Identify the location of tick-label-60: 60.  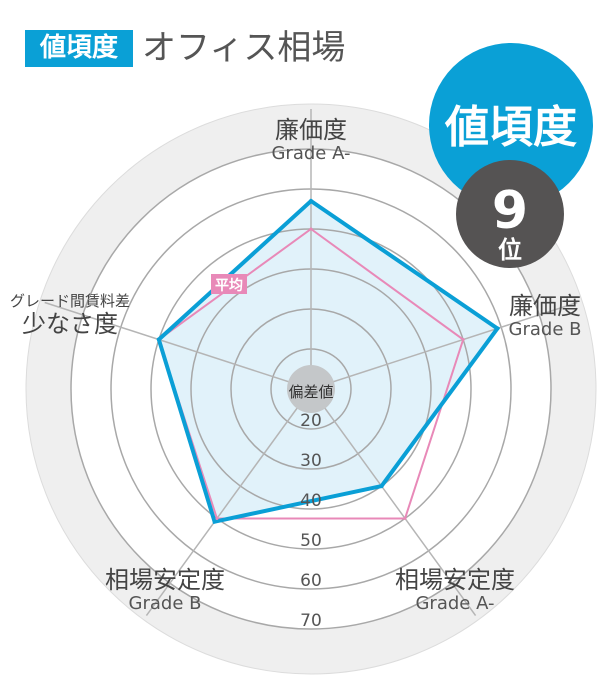
(311, 581).